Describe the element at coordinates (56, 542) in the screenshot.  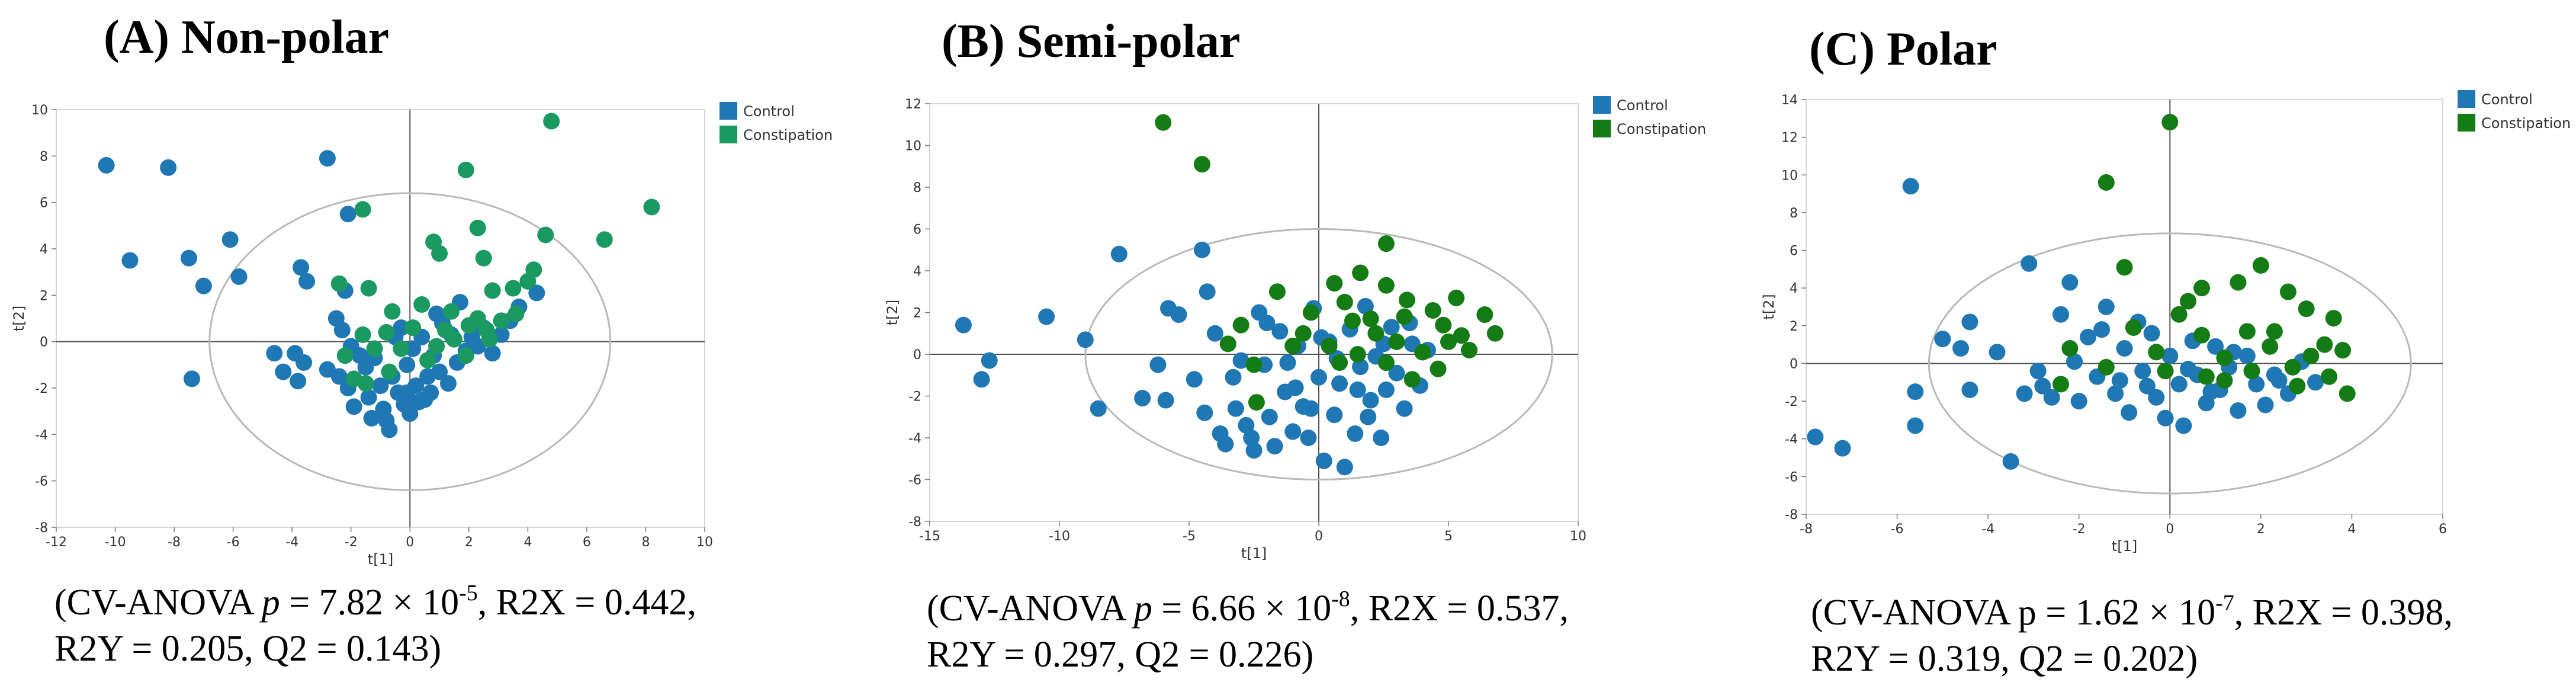
I see `x-tick-label: -12` at that location.